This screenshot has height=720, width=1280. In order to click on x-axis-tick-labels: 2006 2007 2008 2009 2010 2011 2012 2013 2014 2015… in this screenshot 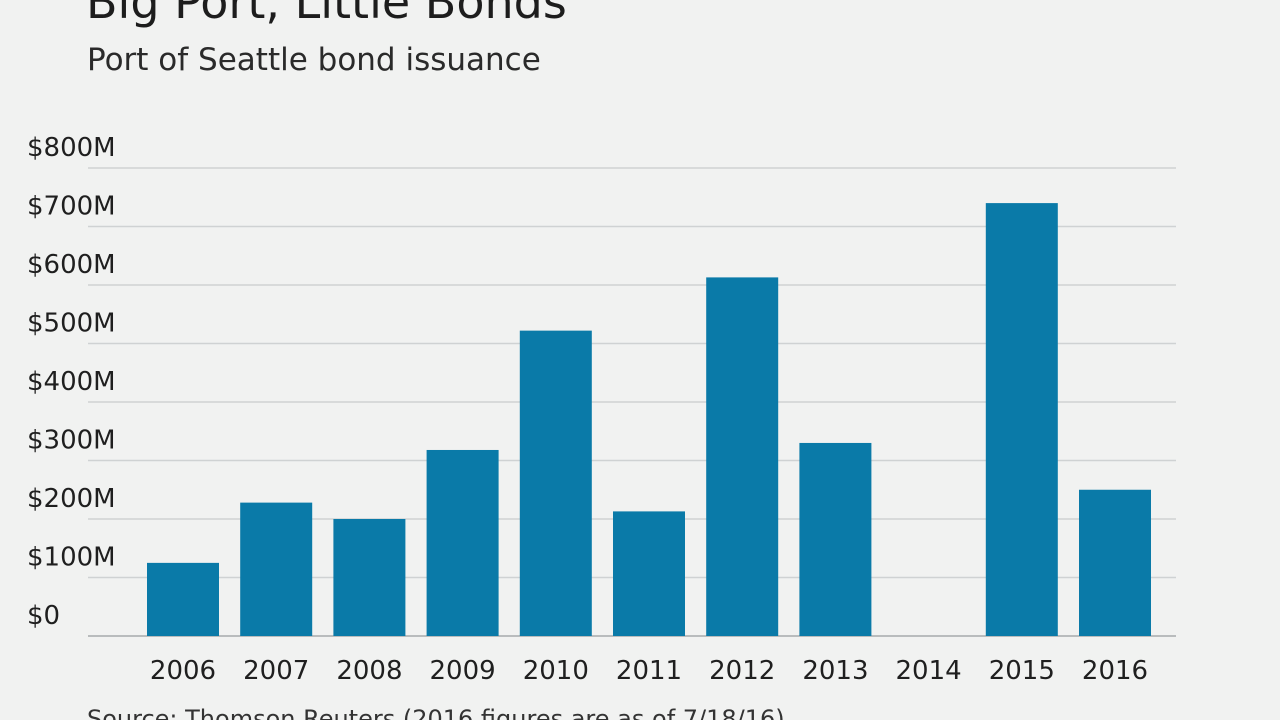, I will do `click(649, 671)`.